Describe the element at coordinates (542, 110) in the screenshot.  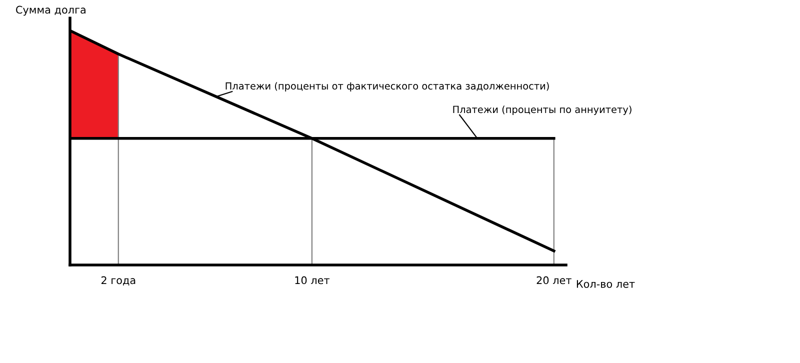
I see `text: Платежи (проценты по аннуитету)` at that location.